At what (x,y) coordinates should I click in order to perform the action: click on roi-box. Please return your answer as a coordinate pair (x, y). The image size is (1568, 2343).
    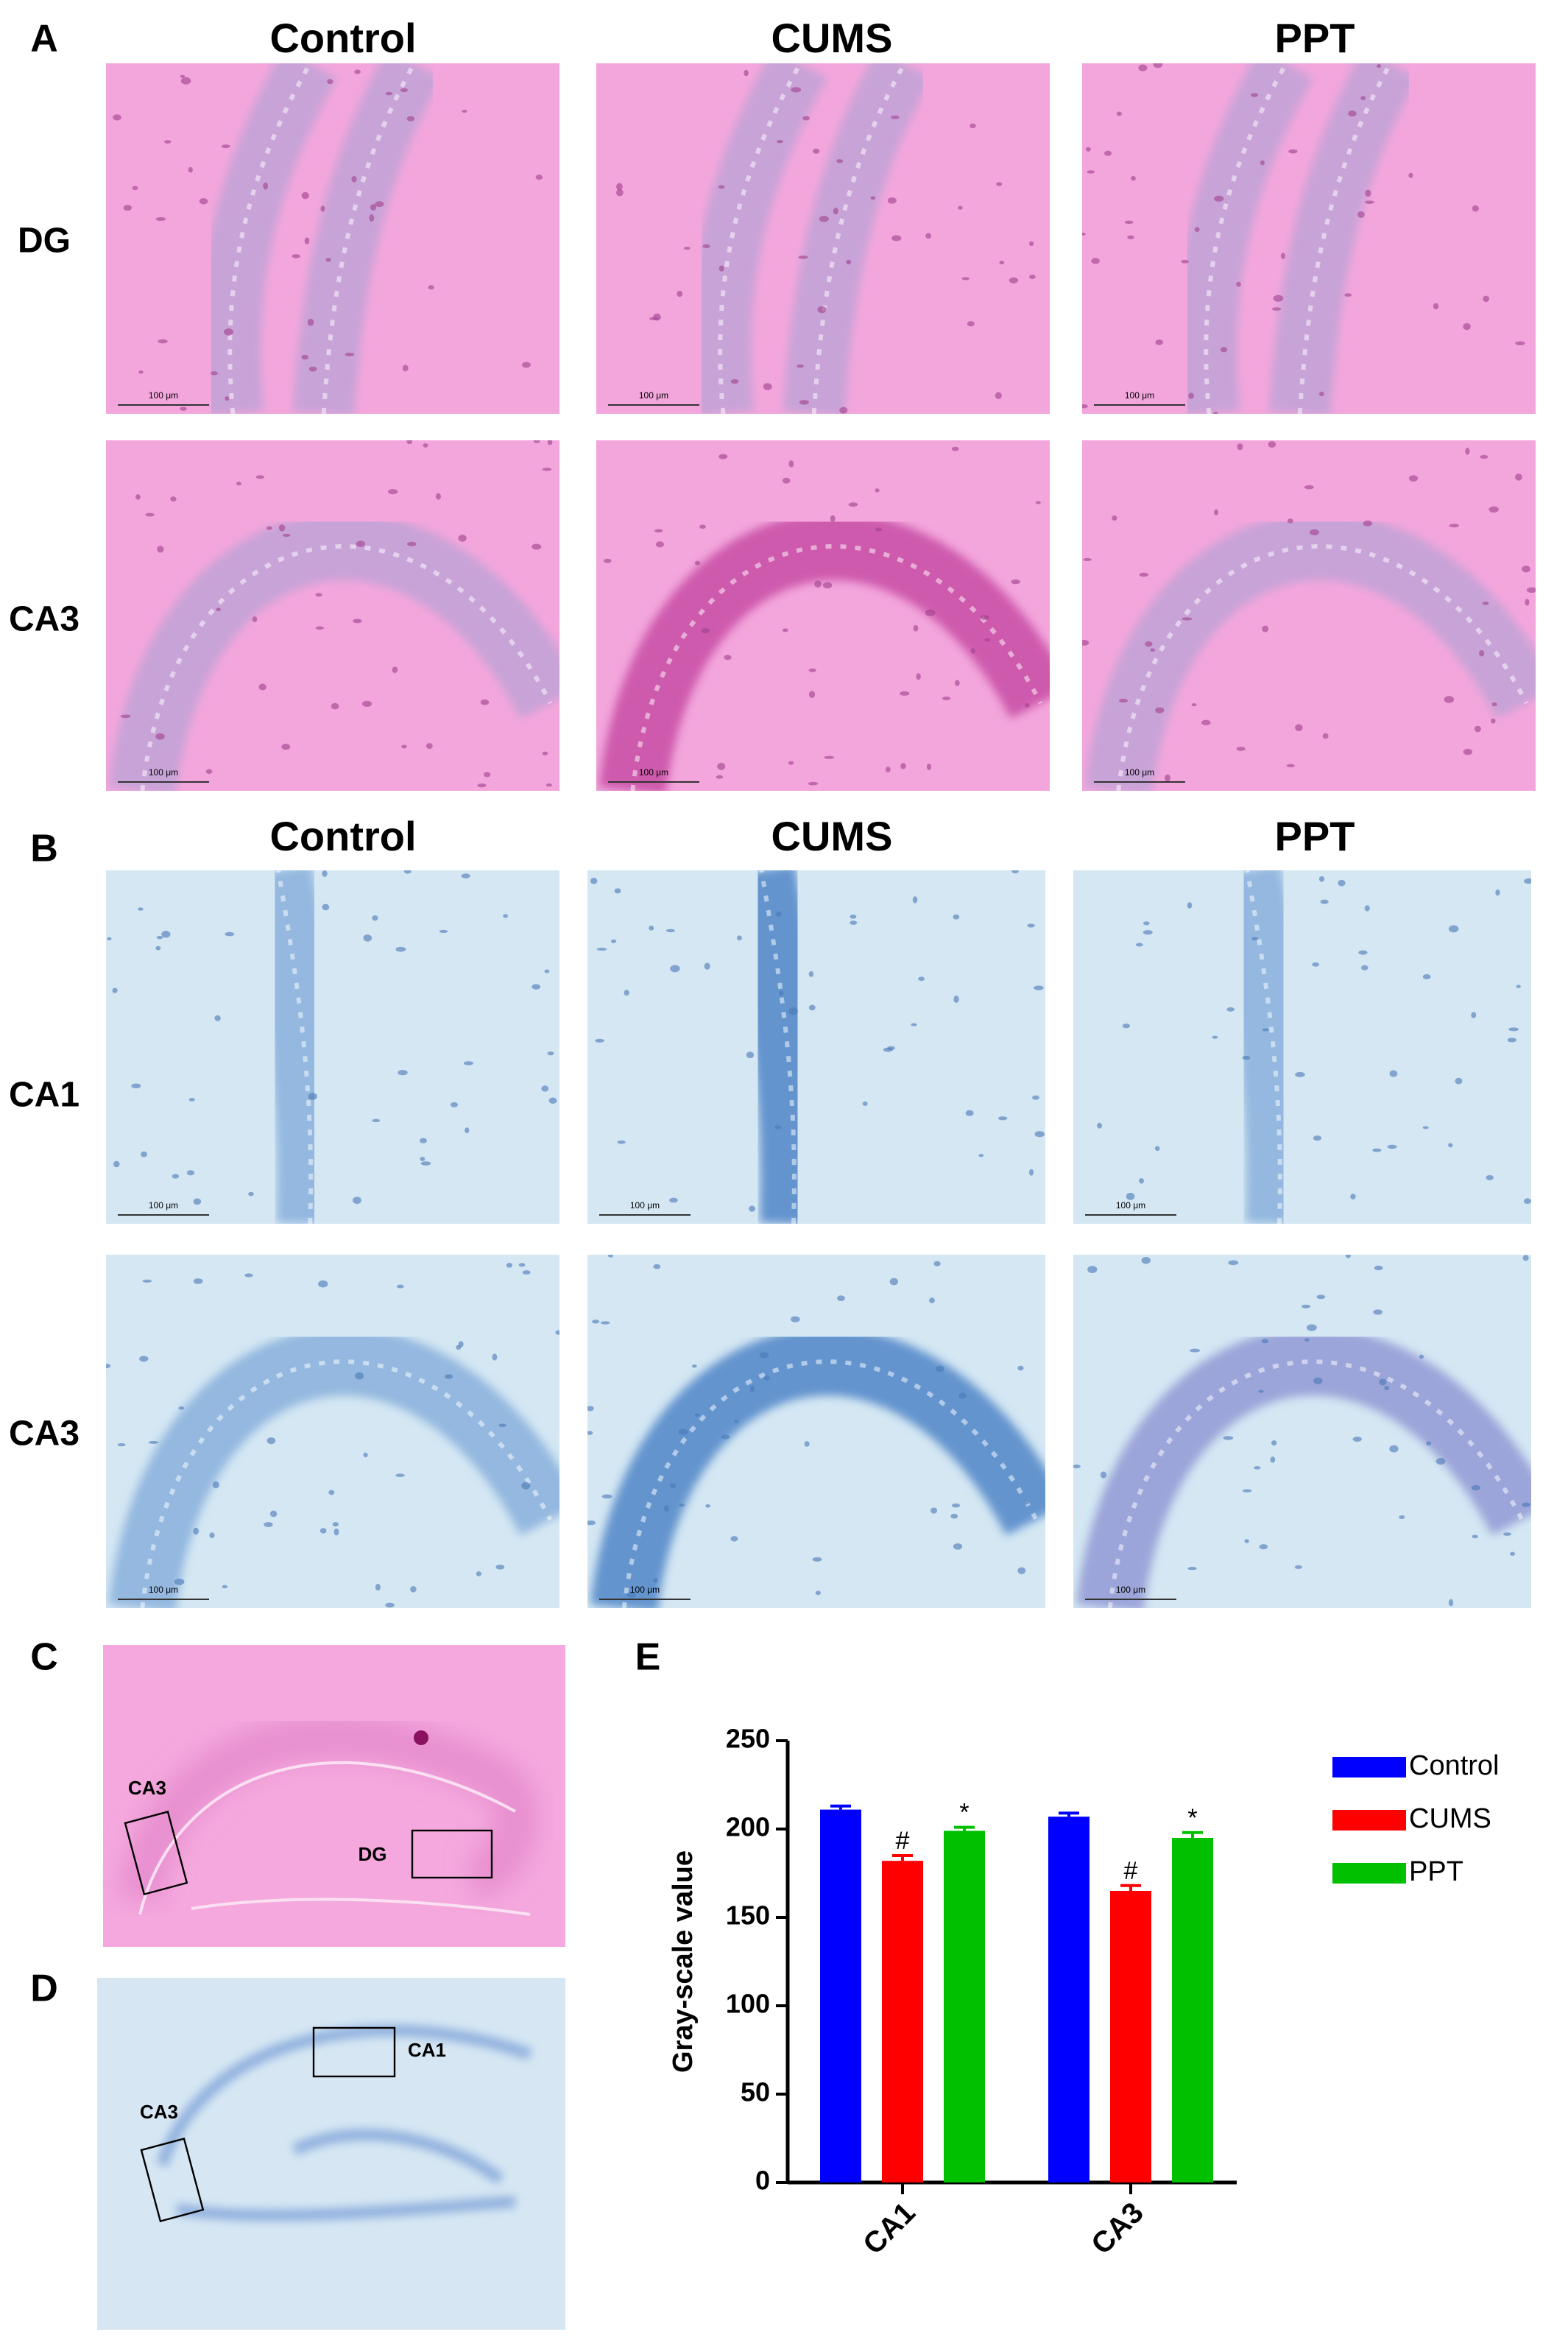
    Looking at the image, I should click on (172, 2180).